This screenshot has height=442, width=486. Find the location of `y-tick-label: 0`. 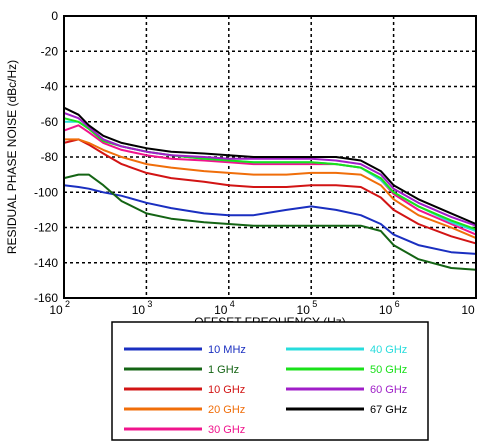

y-tick-label: 0 is located at coordinates (54, 16).